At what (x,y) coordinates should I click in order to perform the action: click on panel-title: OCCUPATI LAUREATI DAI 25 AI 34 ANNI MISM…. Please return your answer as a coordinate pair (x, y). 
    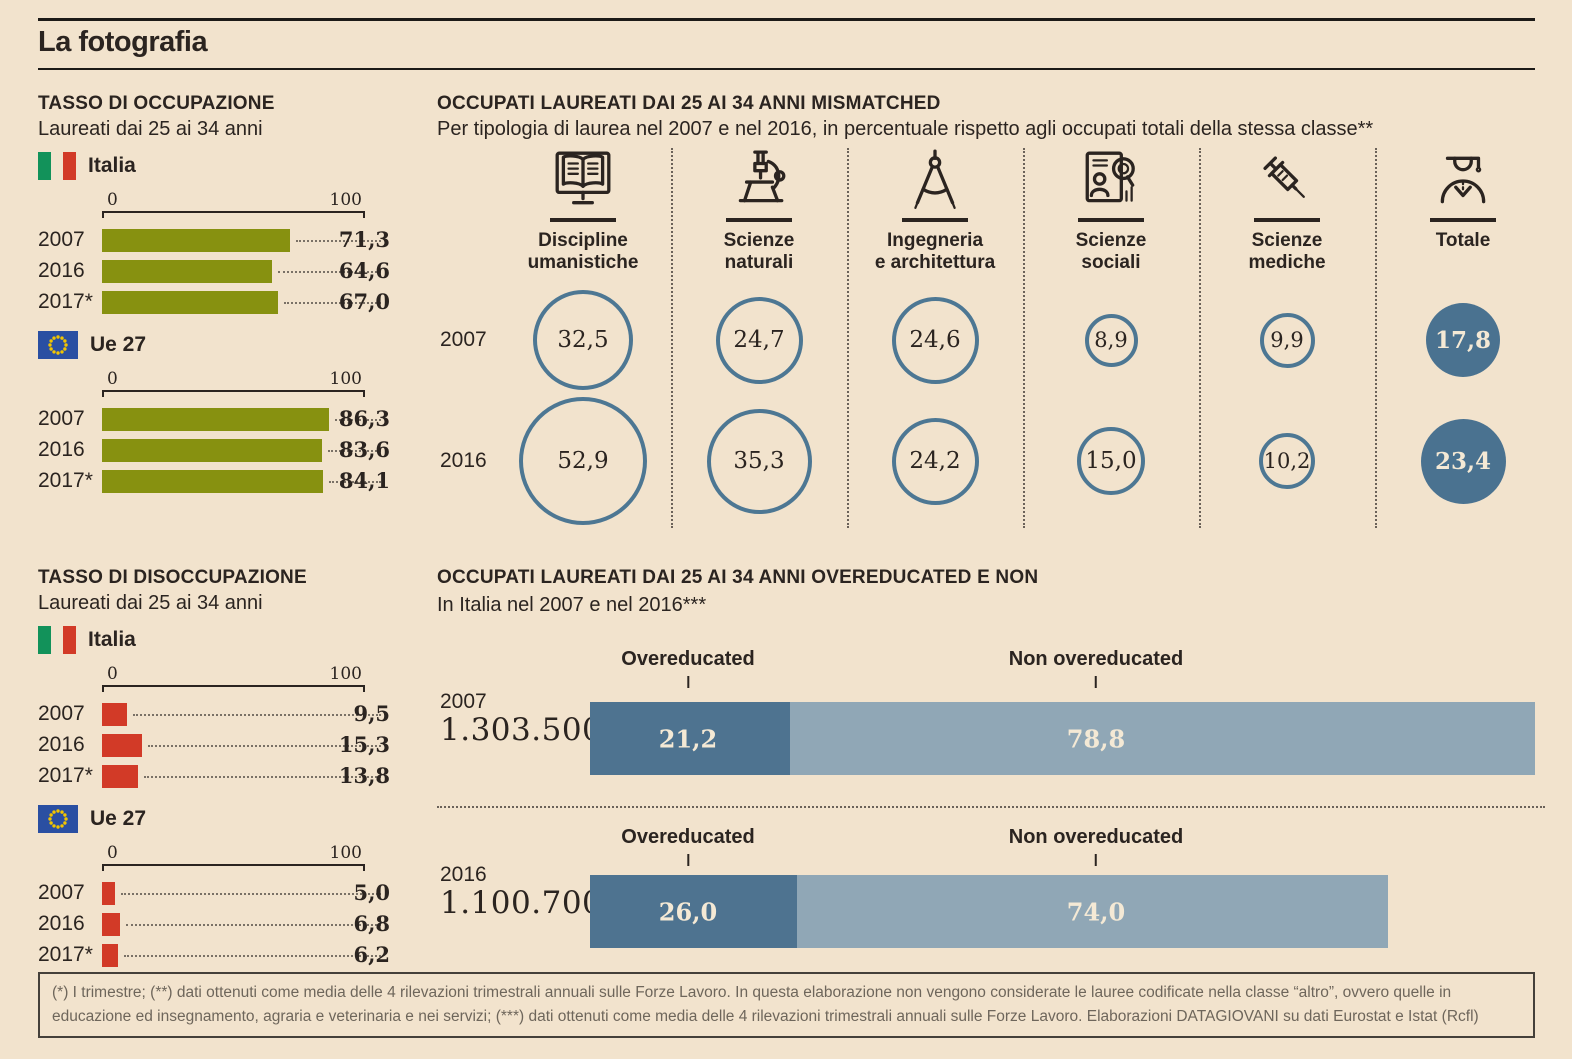
    Looking at the image, I should click on (689, 103).